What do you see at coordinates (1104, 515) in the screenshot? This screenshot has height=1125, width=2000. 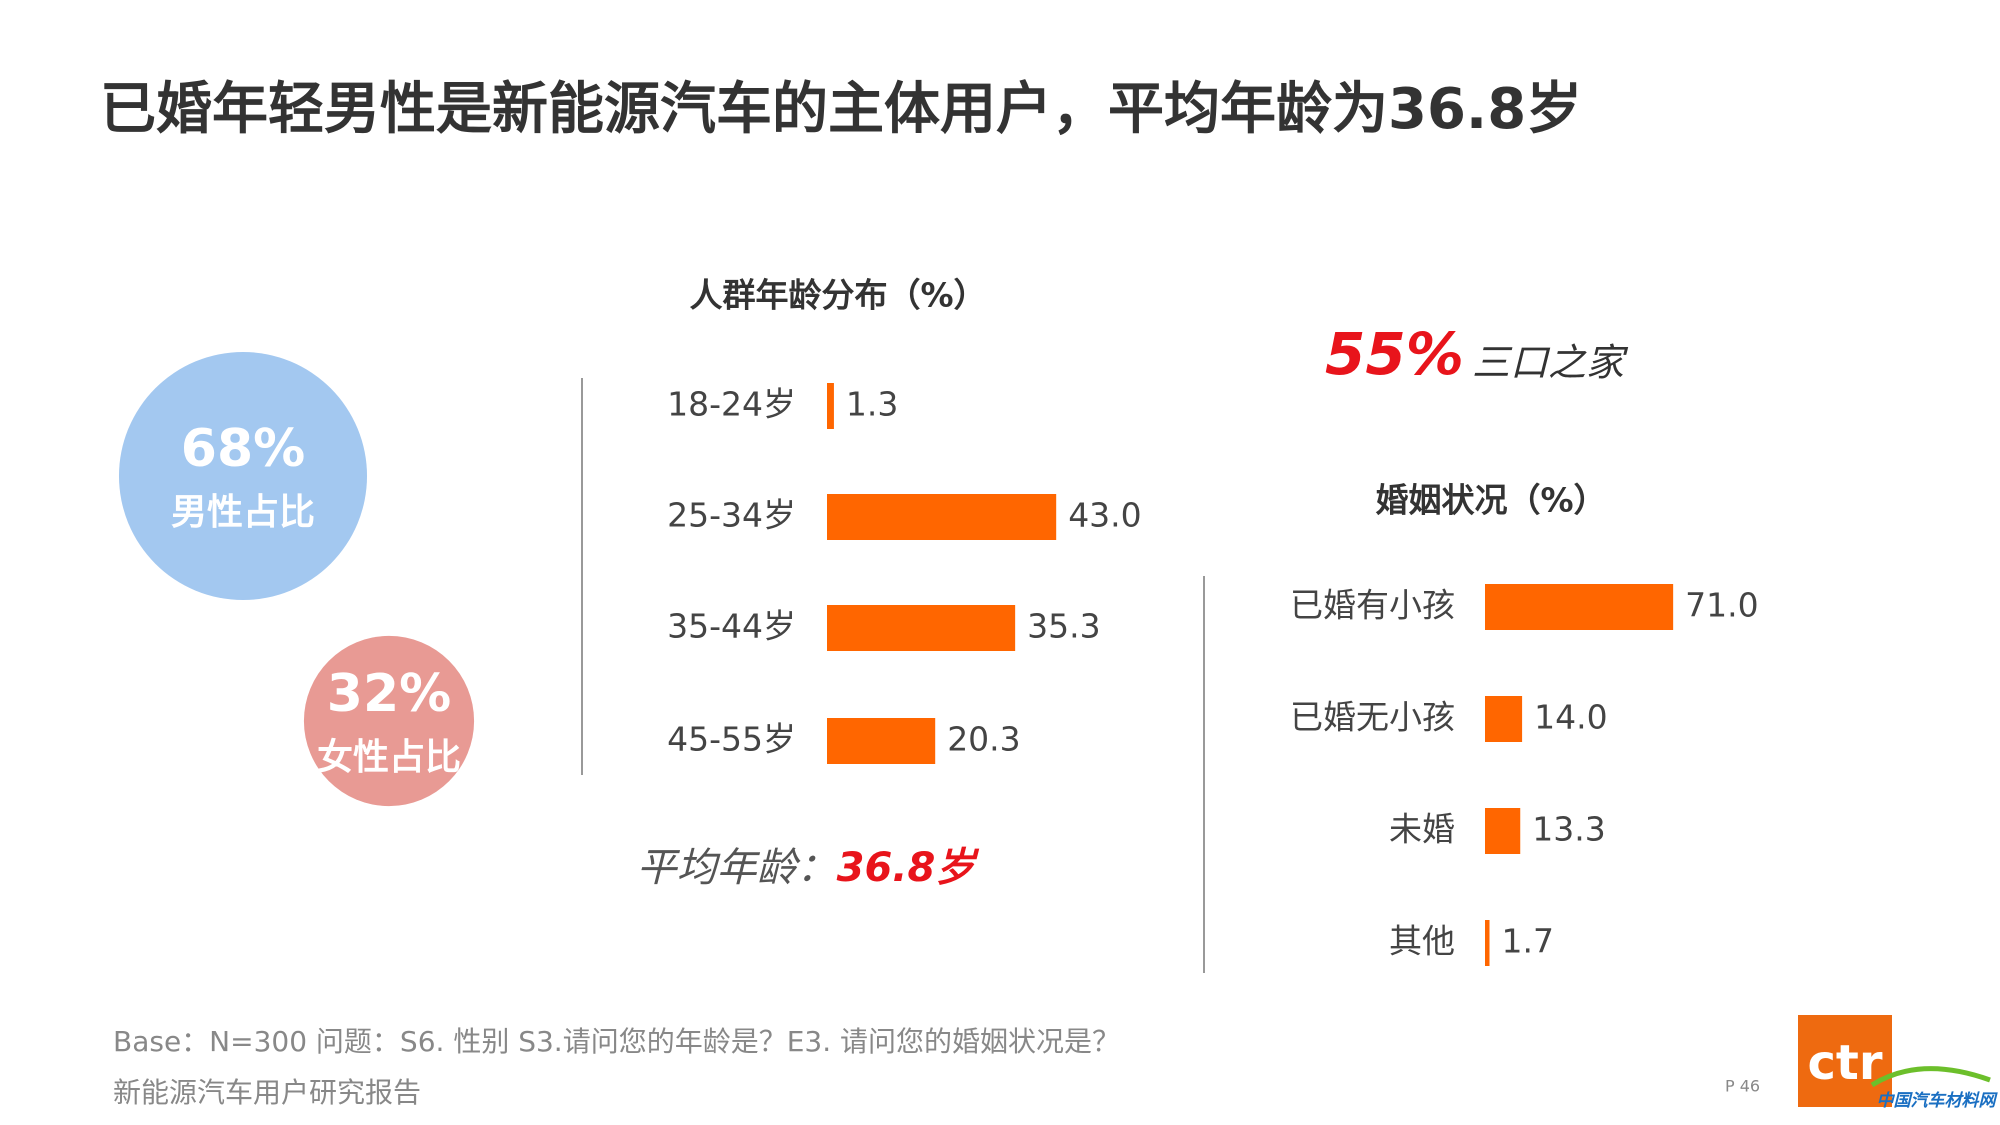 I see `value-label: 43.0` at bounding box center [1104, 515].